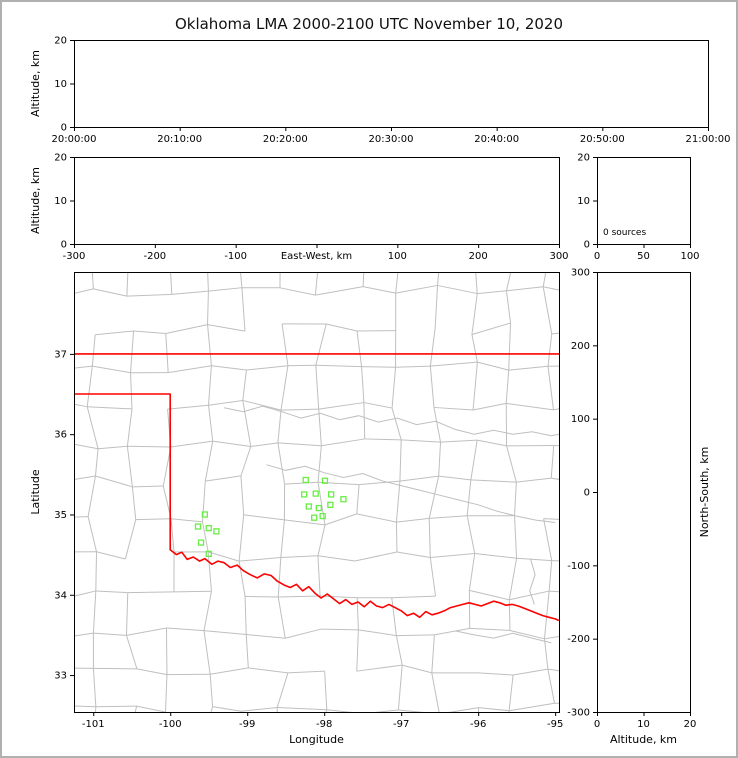  I want to click on tick-label: 37, so click(60, 354).